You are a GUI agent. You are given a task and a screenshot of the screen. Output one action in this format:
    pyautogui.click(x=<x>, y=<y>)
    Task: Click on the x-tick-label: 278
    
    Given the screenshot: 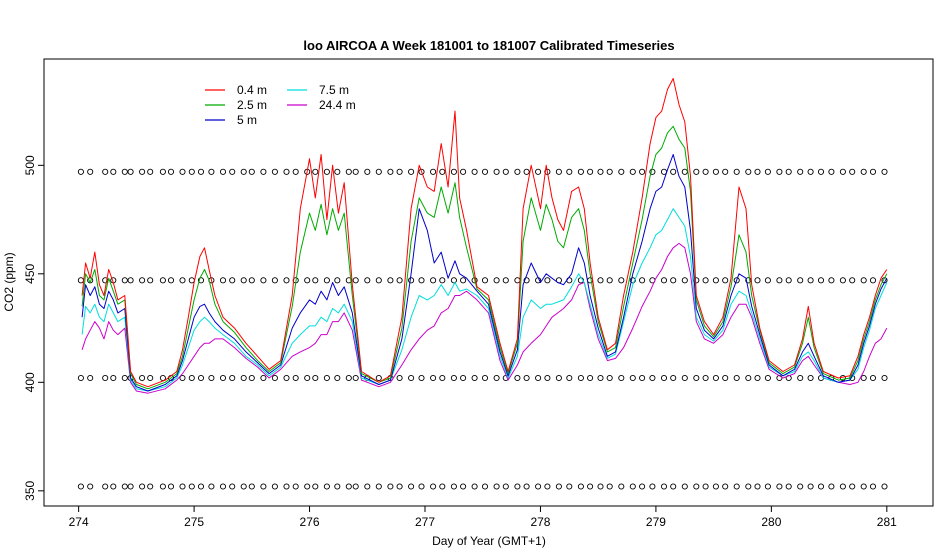 What is the action you would take?
    pyautogui.click(x=540, y=522)
    